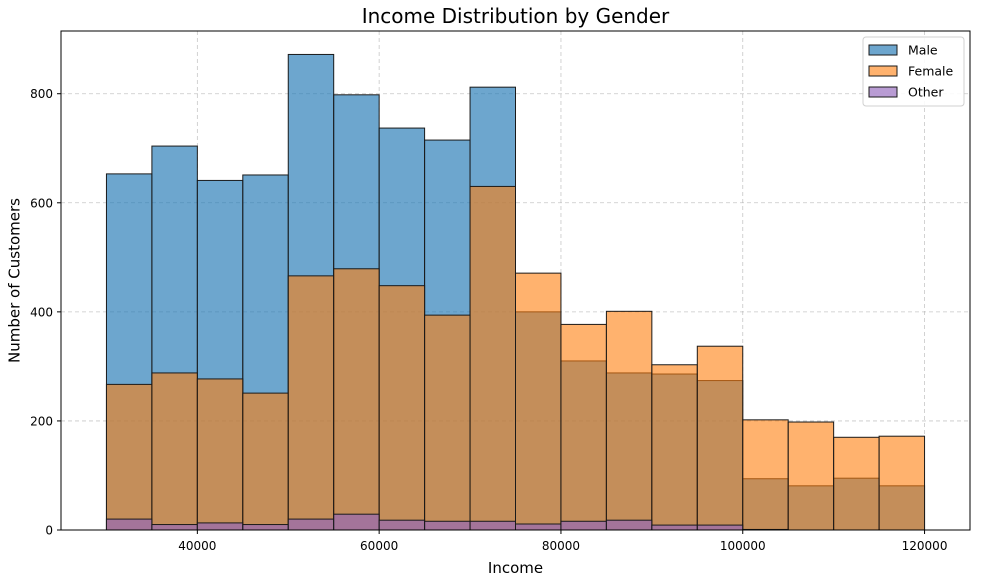 The width and height of the screenshot is (985, 584). I want to click on x-axis-ticks: 40000 60000 80000 100000 120000, so click(562, 541).